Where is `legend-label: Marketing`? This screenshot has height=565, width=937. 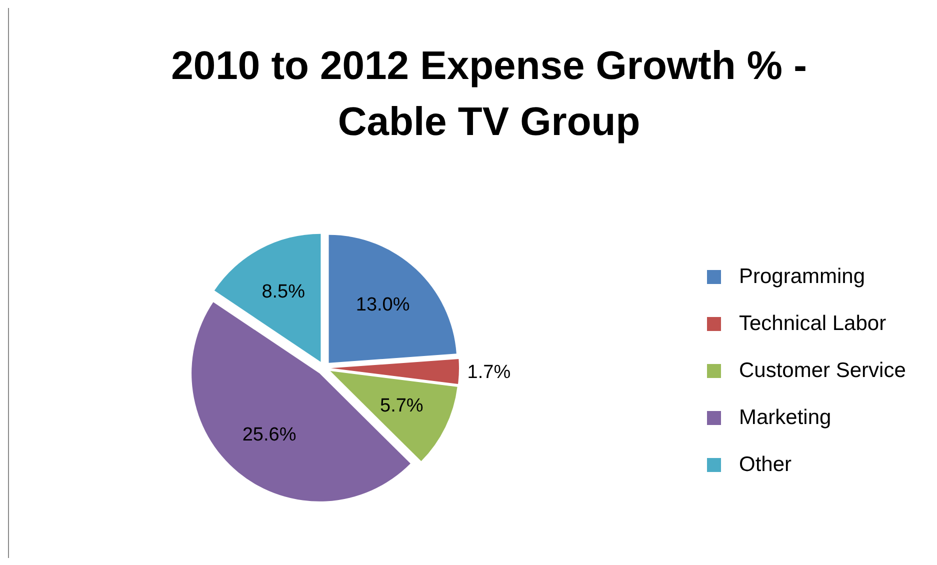
legend-label: Marketing is located at coordinates (785, 418).